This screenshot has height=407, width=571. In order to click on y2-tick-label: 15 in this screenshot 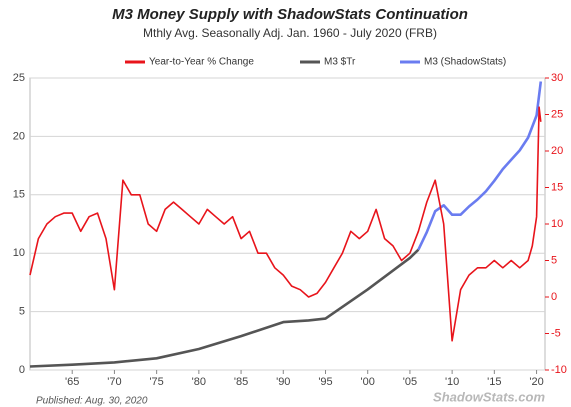, I will do `click(557, 187)`.